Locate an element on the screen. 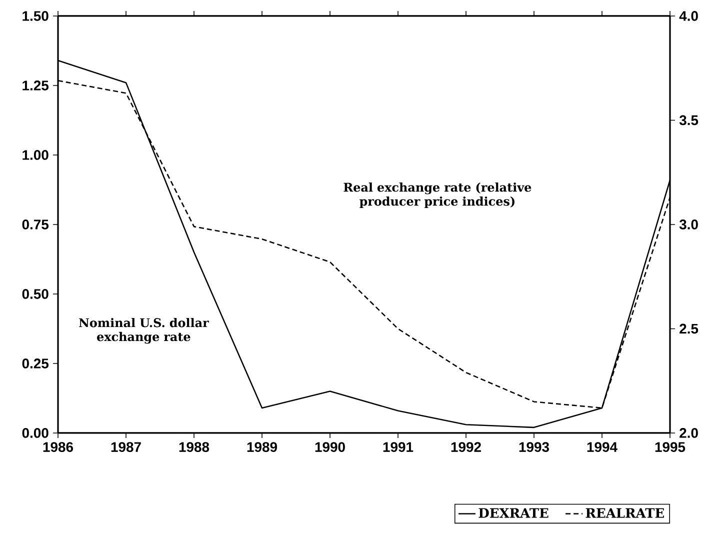  x-tick-label: 1994 is located at coordinates (602, 447).